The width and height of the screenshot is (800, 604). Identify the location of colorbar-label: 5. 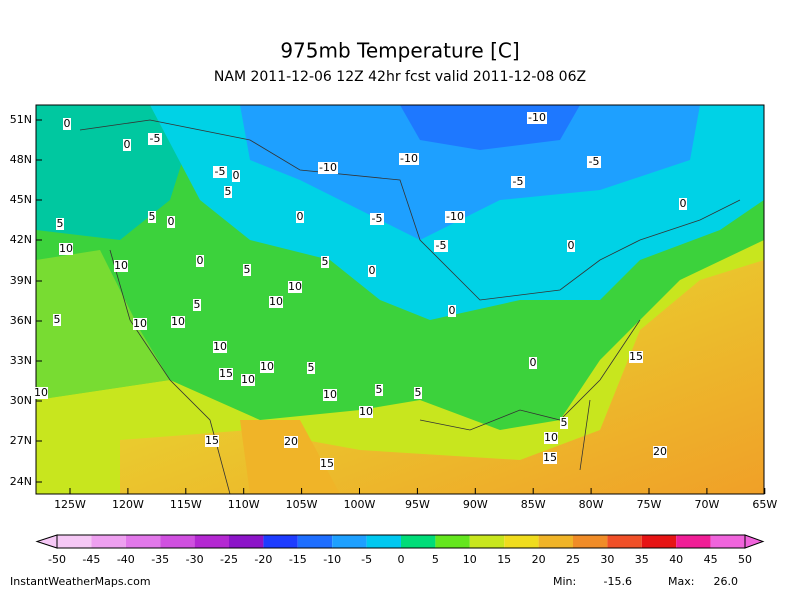
(435, 559).